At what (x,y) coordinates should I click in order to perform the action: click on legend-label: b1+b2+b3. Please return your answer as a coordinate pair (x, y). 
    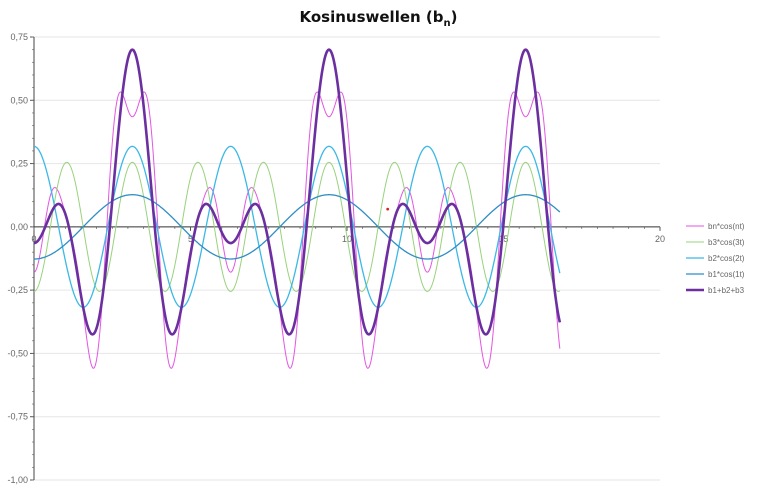
    Looking at the image, I should click on (726, 290).